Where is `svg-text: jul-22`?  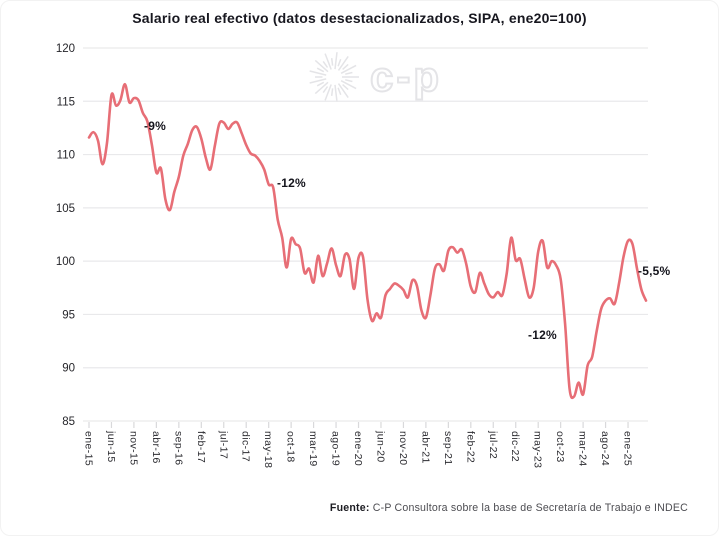 svg-text: jul-22 is located at coordinates (493, 444).